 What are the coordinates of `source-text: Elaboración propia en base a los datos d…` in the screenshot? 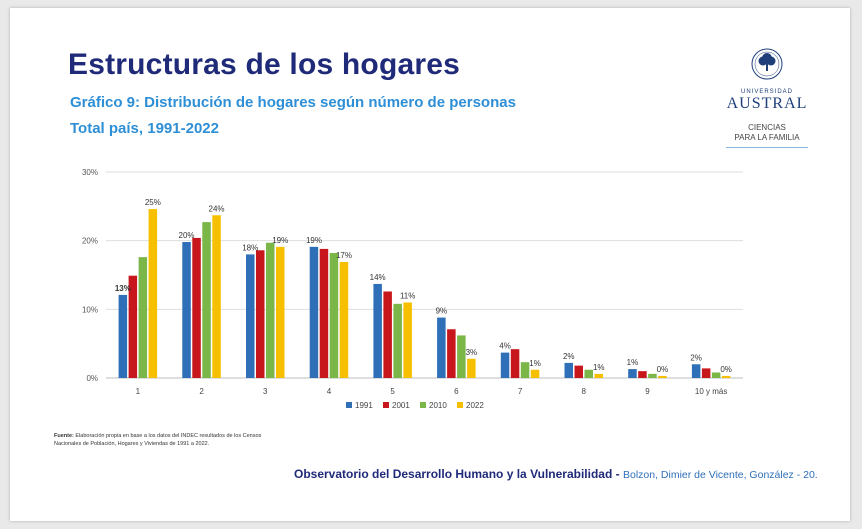 It's located at (158, 440).